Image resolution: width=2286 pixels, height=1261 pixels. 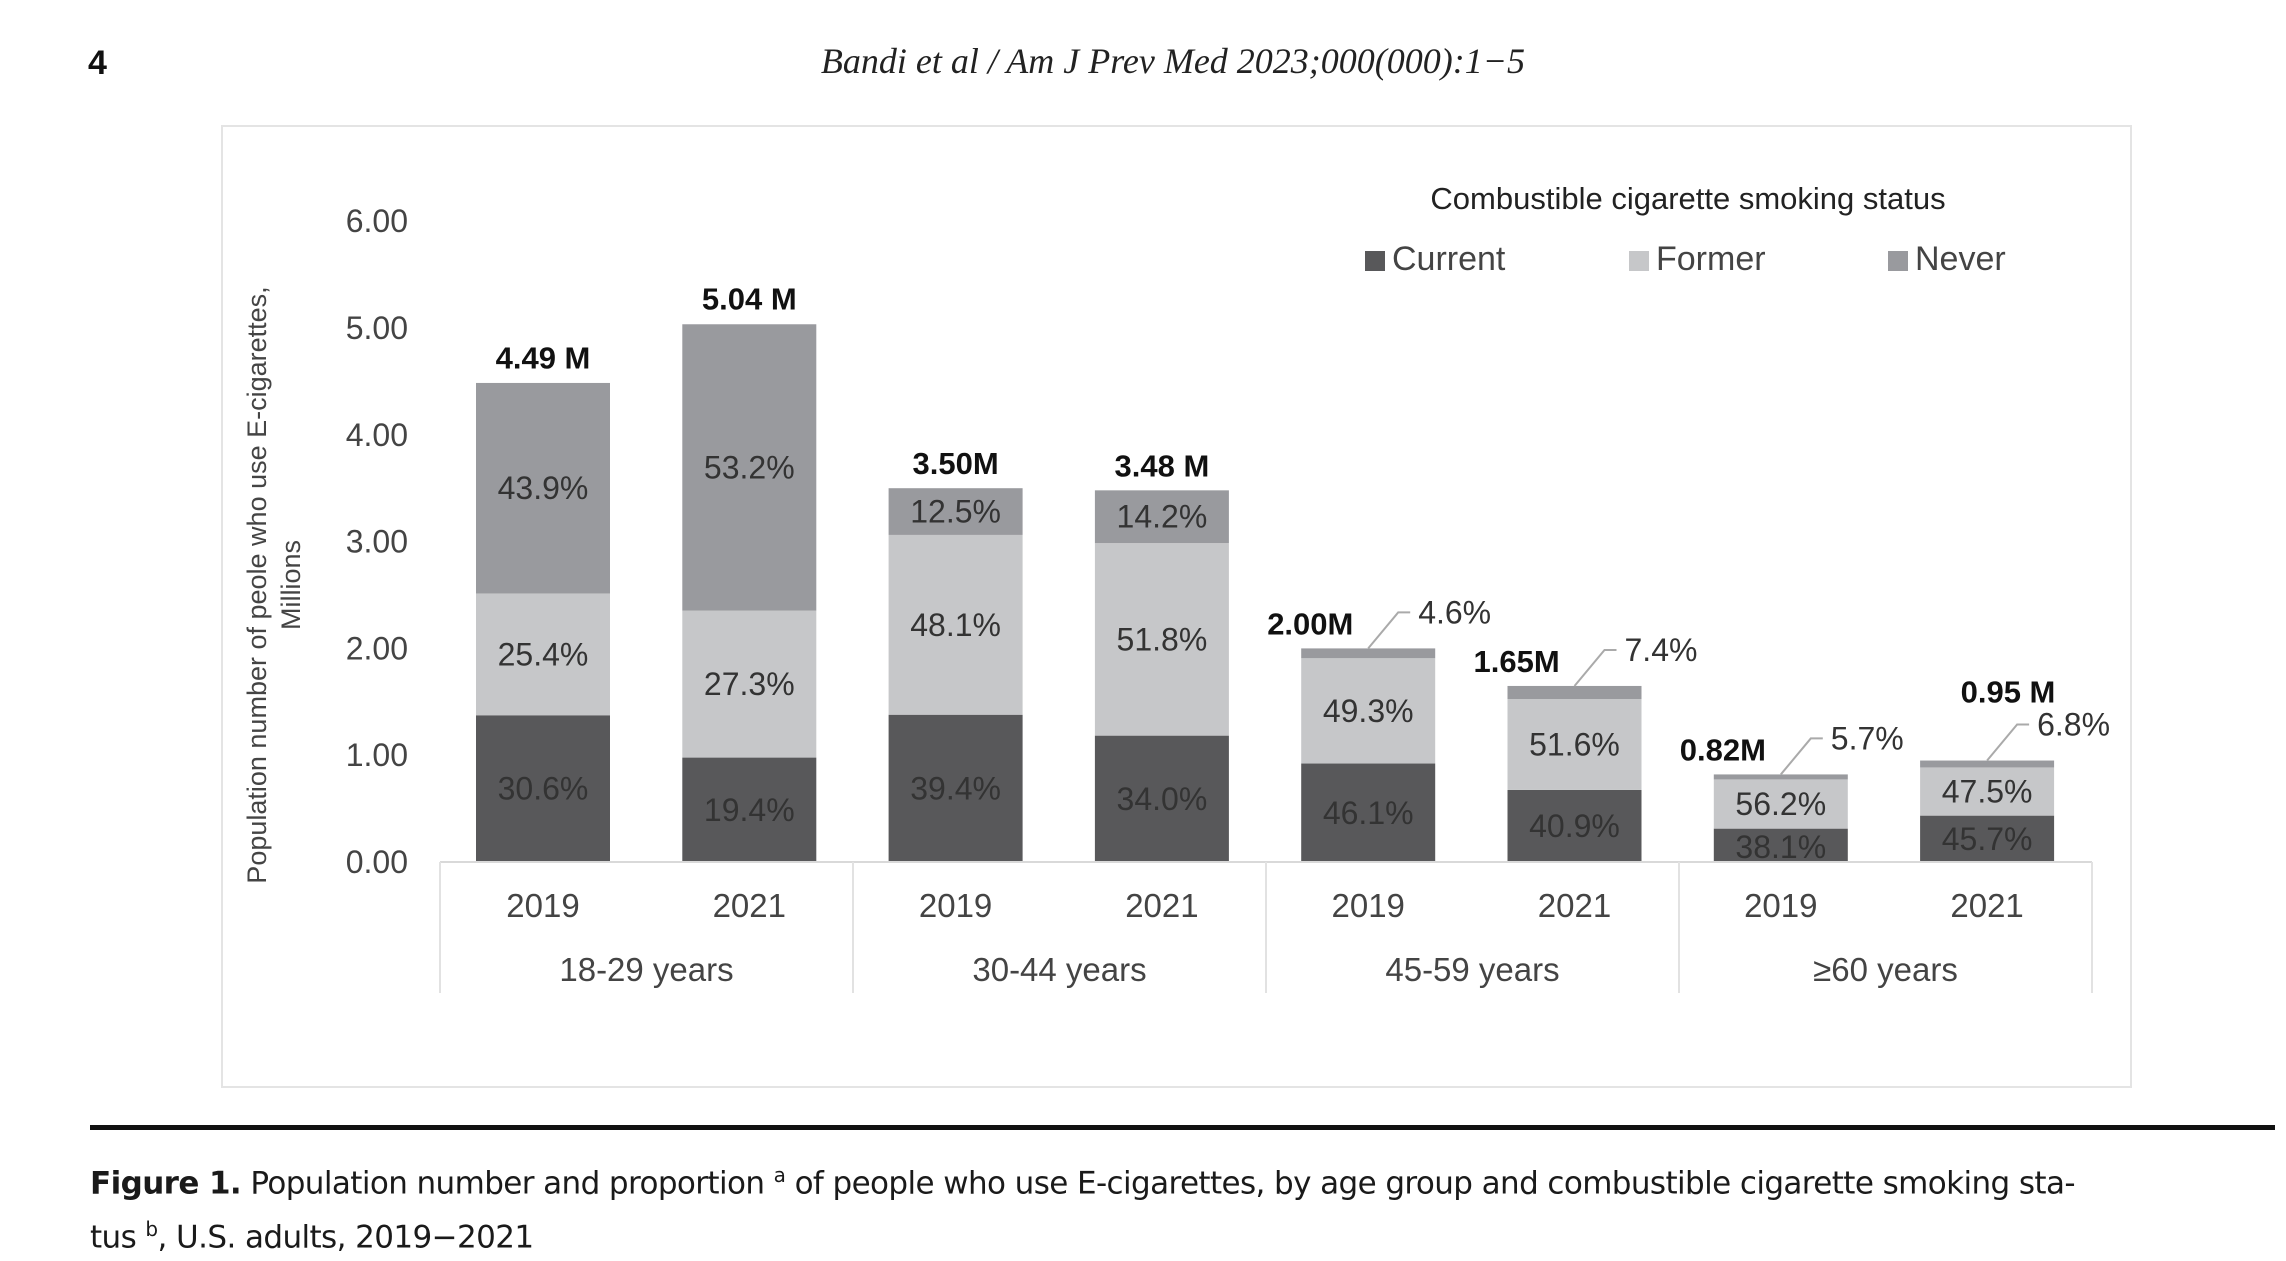 What do you see at coordinates (779, 1175) in the screenshot?
I see `footnote-a: a` at bounding box center [779, 1175].